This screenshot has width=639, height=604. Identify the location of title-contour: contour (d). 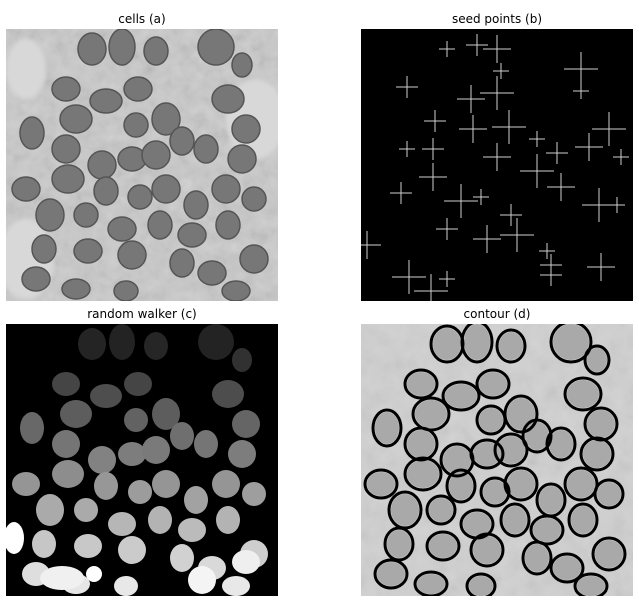
(497, 314).